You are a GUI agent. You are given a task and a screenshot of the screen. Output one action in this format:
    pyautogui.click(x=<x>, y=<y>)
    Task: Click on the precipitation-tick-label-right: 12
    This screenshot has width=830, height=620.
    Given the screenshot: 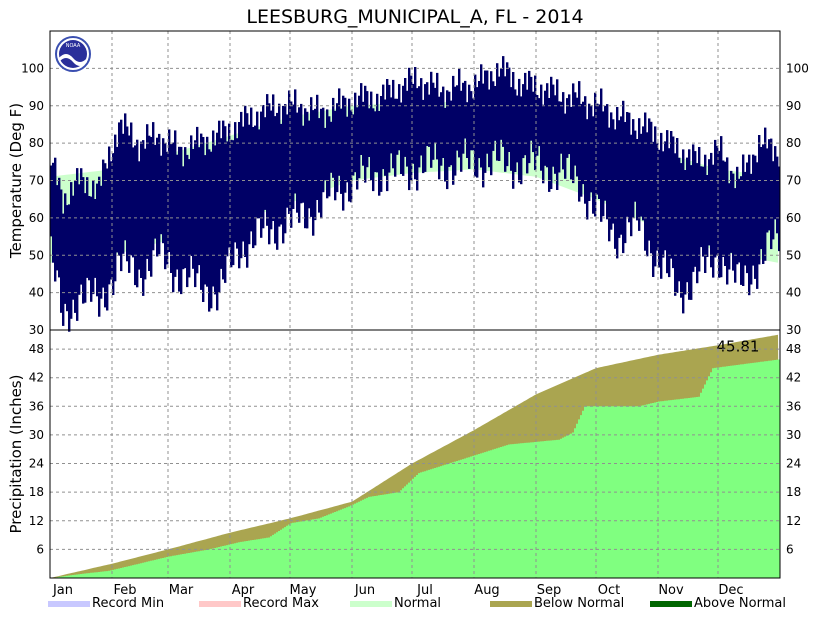 What is the action you would take?
    pyautogui.click(x=793, y=521)
    